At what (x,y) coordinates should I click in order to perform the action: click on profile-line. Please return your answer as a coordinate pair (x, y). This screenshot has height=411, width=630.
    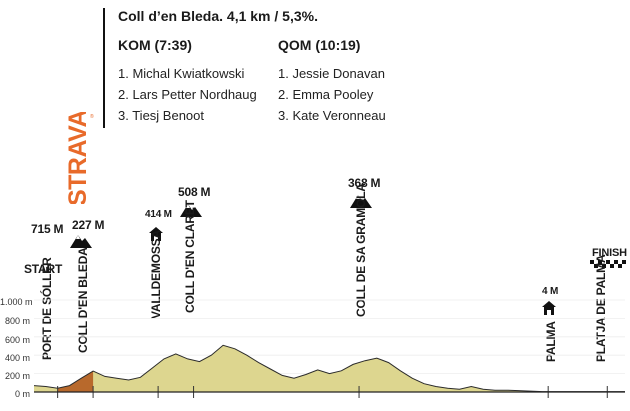
    Looking at the image, I should click on (329, 368).